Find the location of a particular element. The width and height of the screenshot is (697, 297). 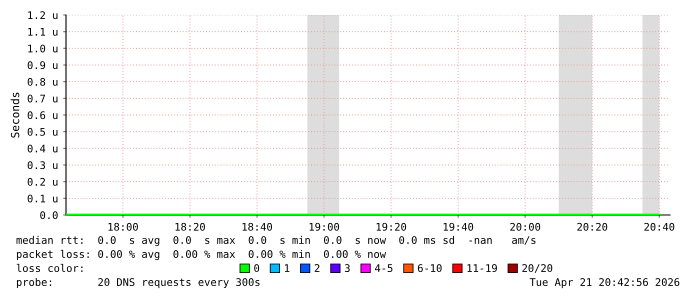

y-tick-label: 0.9 u is located at coordinates (43, 65).